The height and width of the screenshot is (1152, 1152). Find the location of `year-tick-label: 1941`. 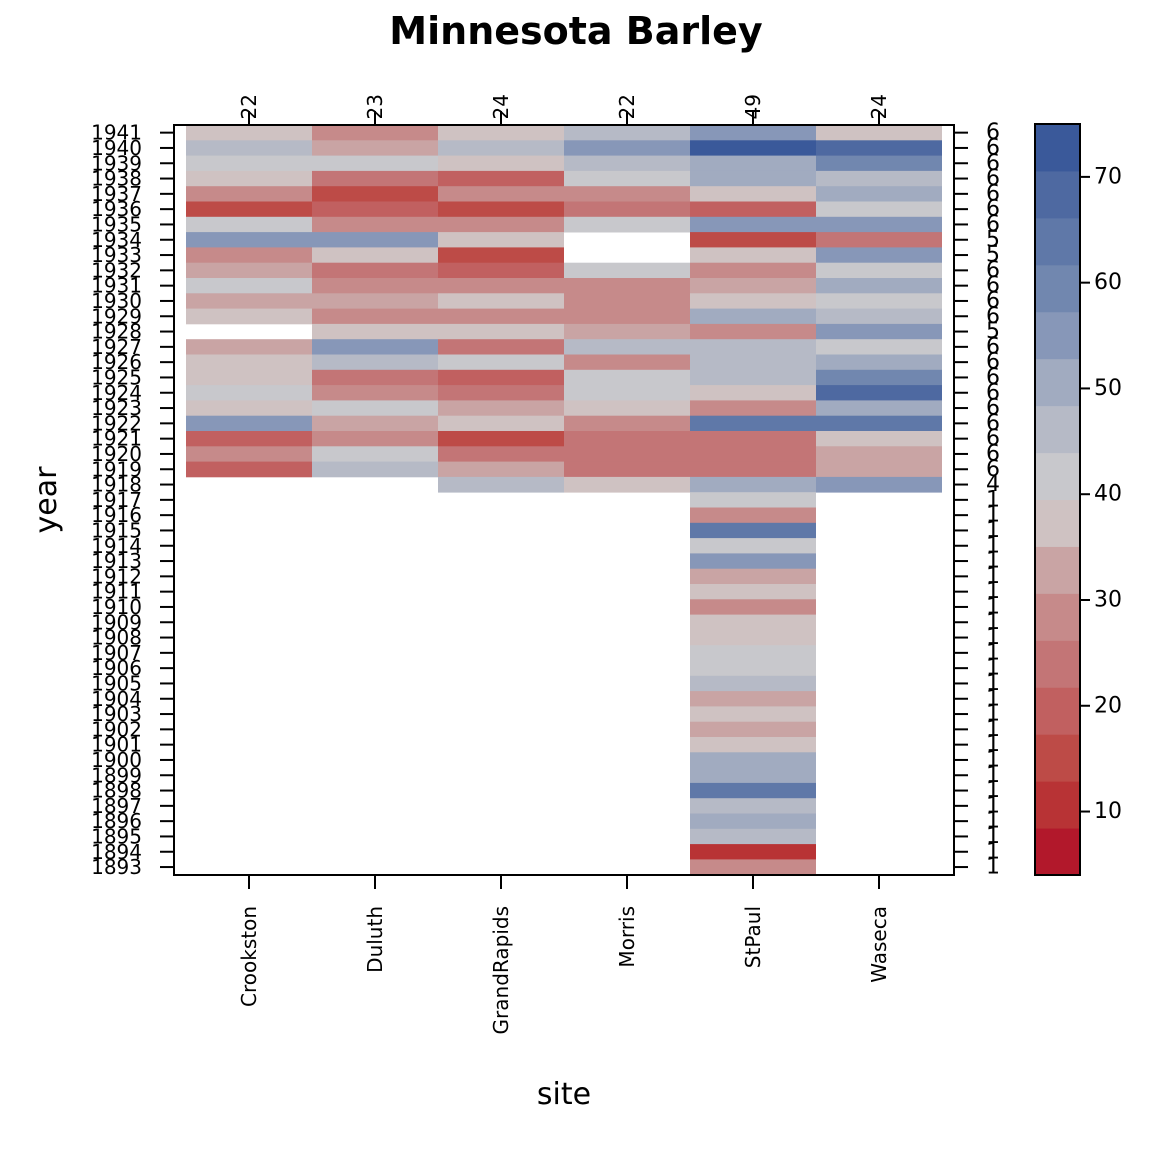

year-tick-label: 1941 is located at coordinates (116, 133).